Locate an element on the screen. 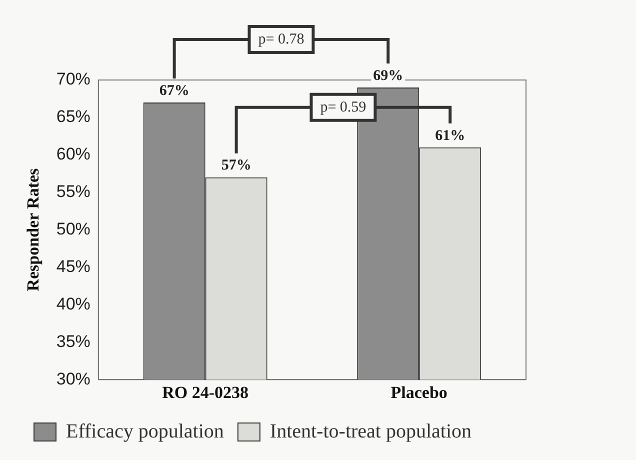  y-tick-label: 40% is located at coordinates (73, 304).